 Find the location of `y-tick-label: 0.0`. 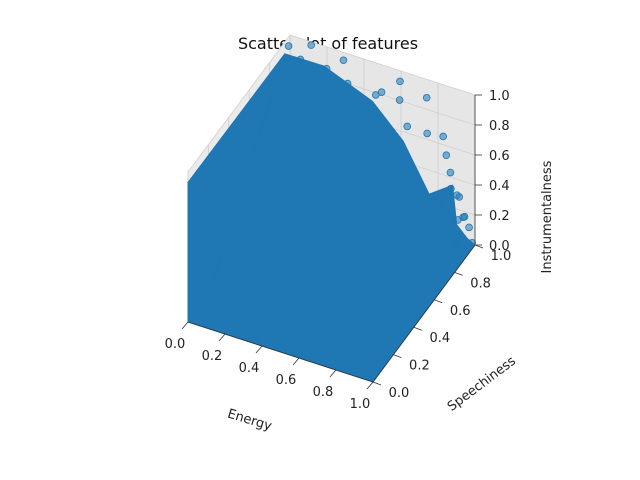

y-tick-label: 0.0 is located at coordinates (399, 393).